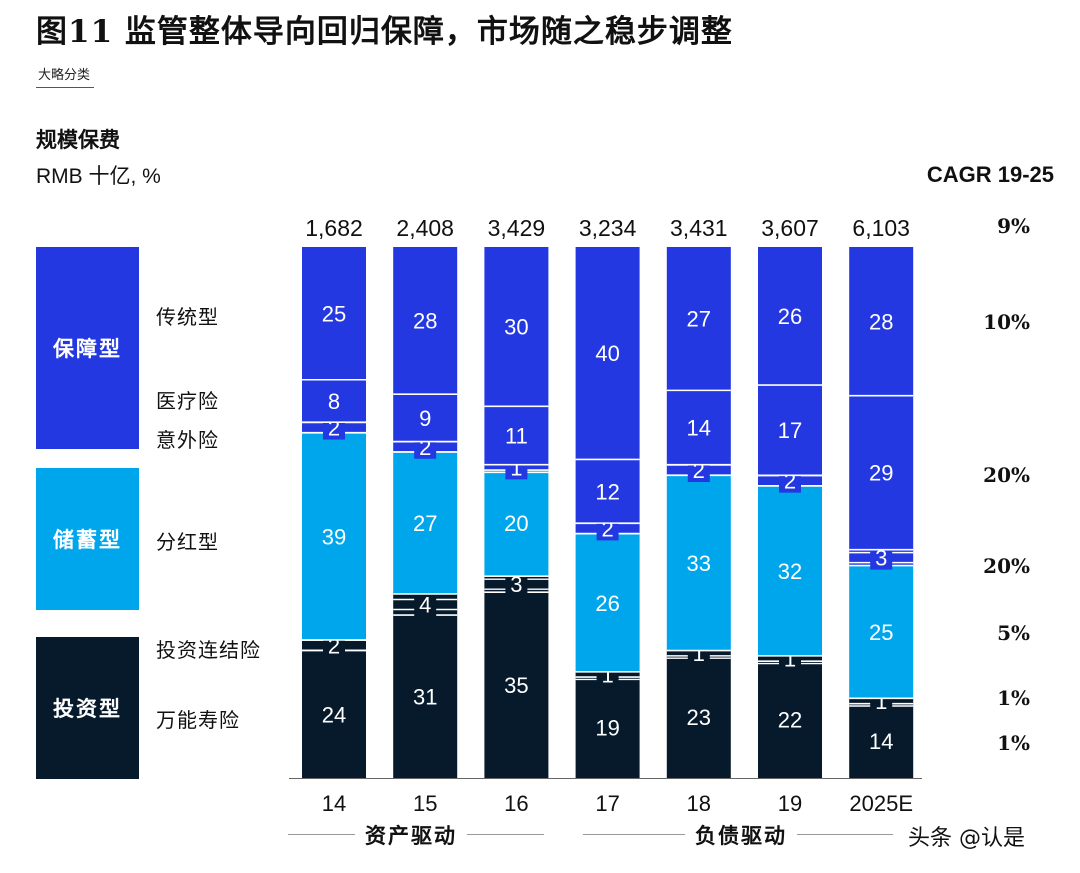  I want to click on segment-value-label: 12, so click(607, 491).